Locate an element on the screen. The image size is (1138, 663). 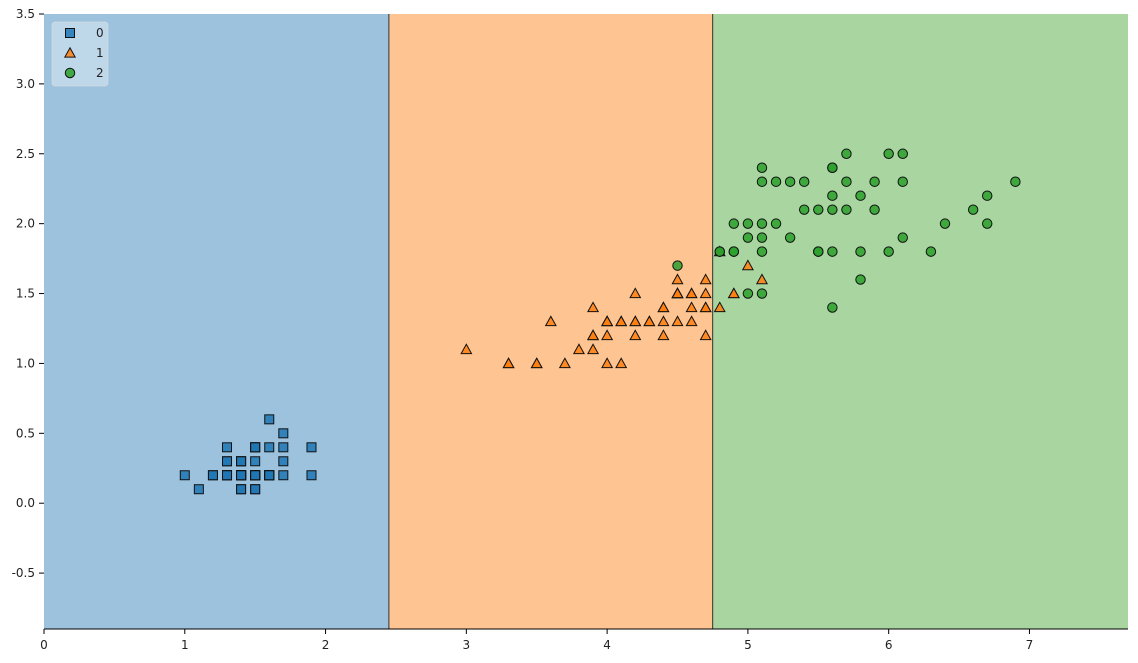
x-axis: 0 1 2 3 4 5 6 7 is located at coordinates (584, 640).